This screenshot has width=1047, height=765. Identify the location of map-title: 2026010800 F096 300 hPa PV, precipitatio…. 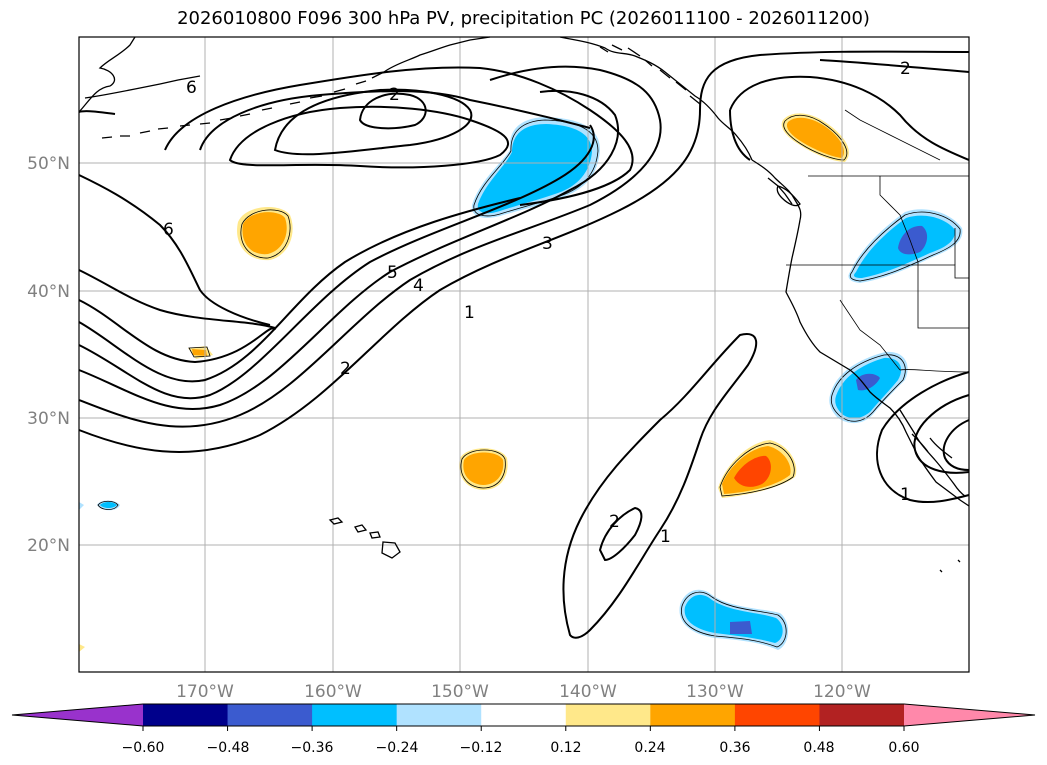
(523, 18).